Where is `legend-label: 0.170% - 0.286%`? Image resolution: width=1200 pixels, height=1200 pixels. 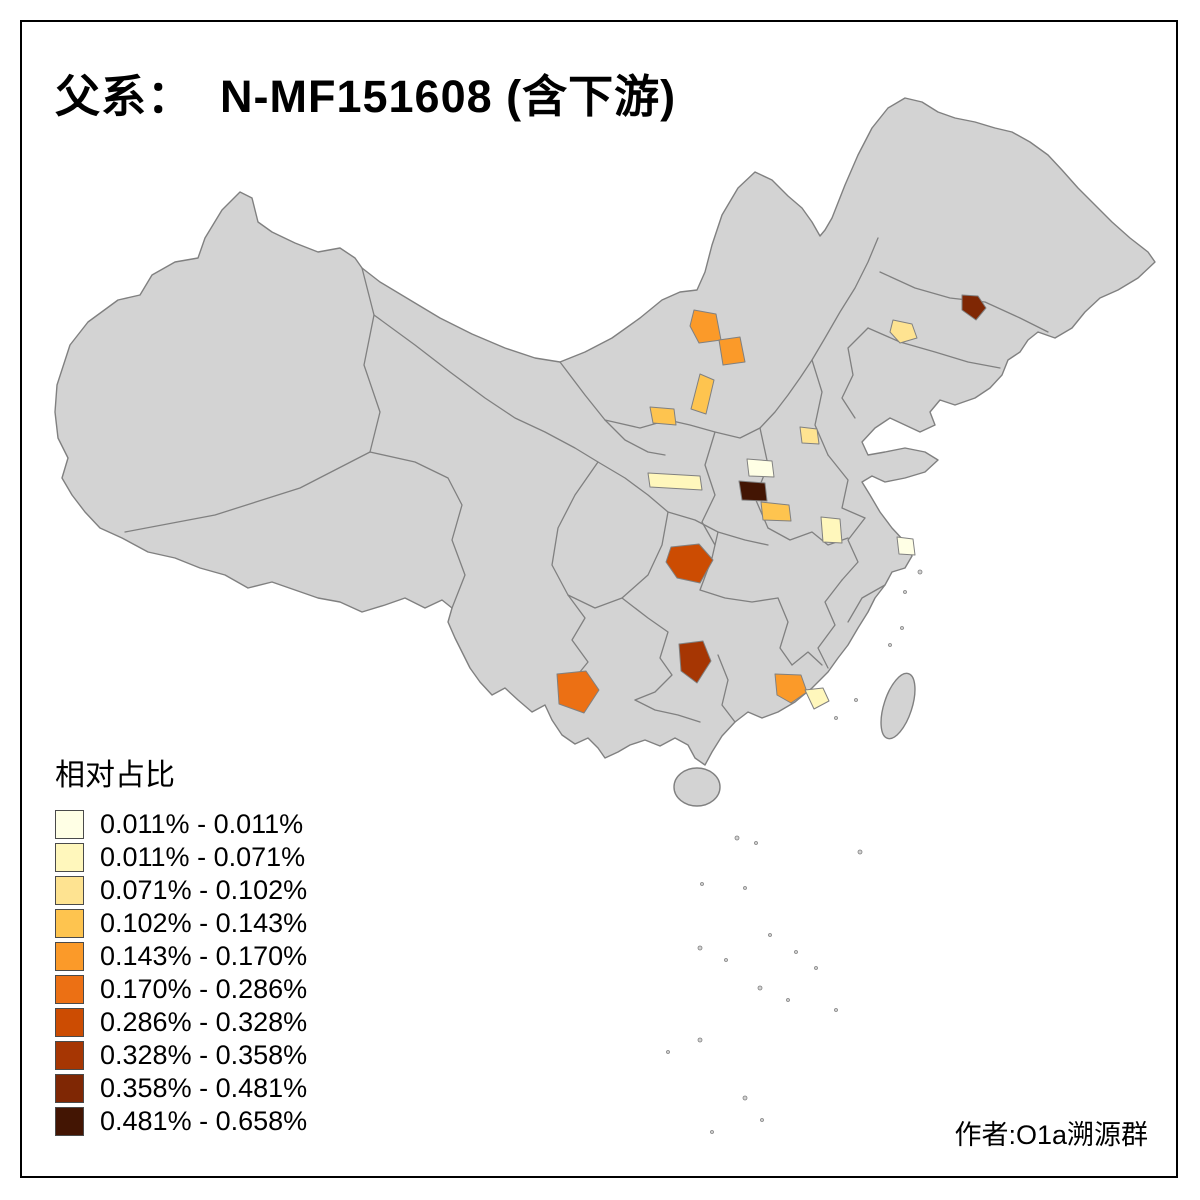
legend-label: 0.170% - 0.286% is located at coordinates (204, 989).